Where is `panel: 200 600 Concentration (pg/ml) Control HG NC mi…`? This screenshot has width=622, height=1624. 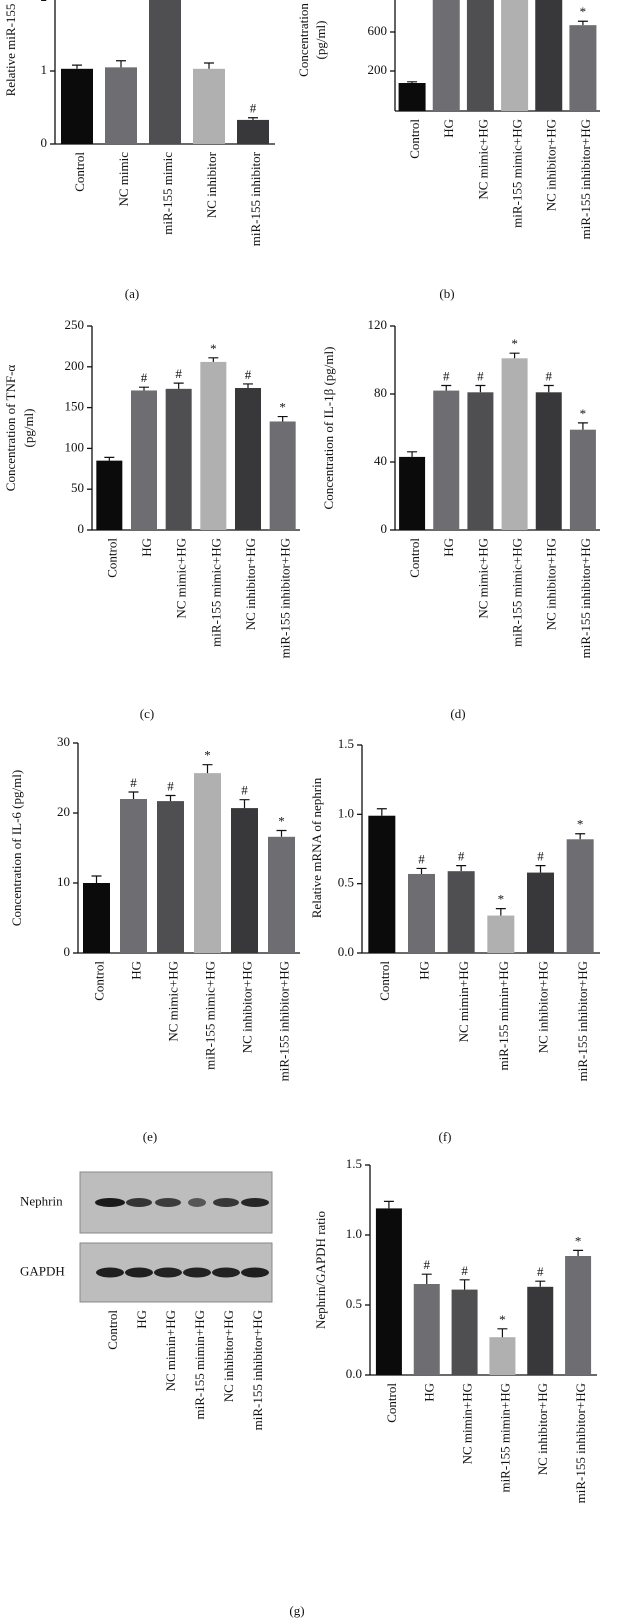 panel: 200 600 Concentration (pg/ml) Control HG NC mi… is located at coordinates (448, 150).